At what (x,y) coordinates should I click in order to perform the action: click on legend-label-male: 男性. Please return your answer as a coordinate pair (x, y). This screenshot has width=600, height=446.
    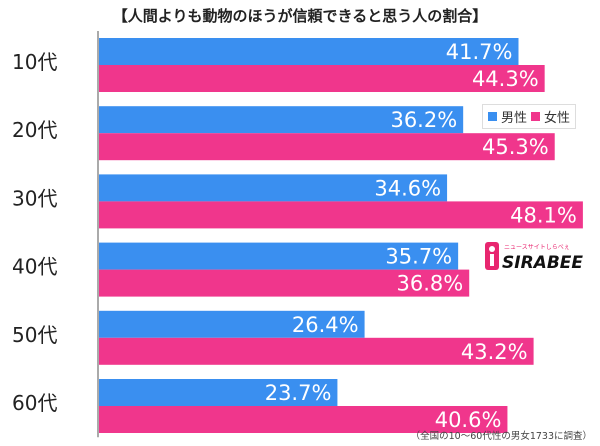
    Looking at the image, I should click on (514, 118).